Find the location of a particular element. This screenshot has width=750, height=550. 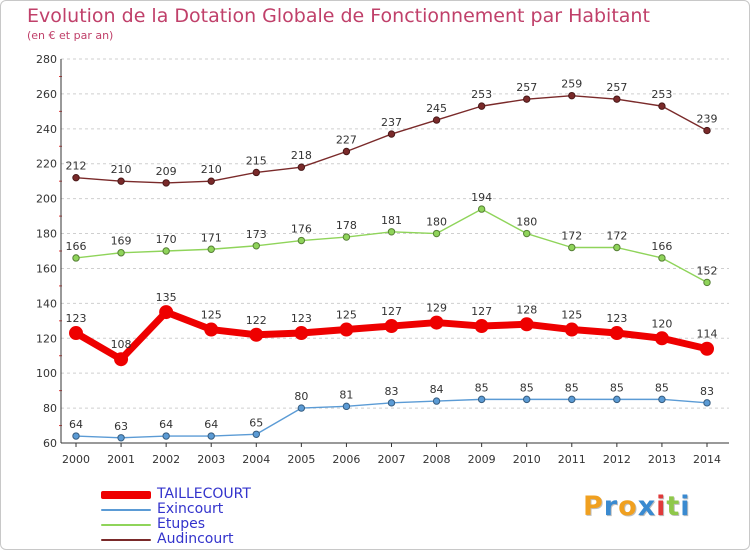

chart-subtitle: (en € et par an) is located at coordinates (70, 35).